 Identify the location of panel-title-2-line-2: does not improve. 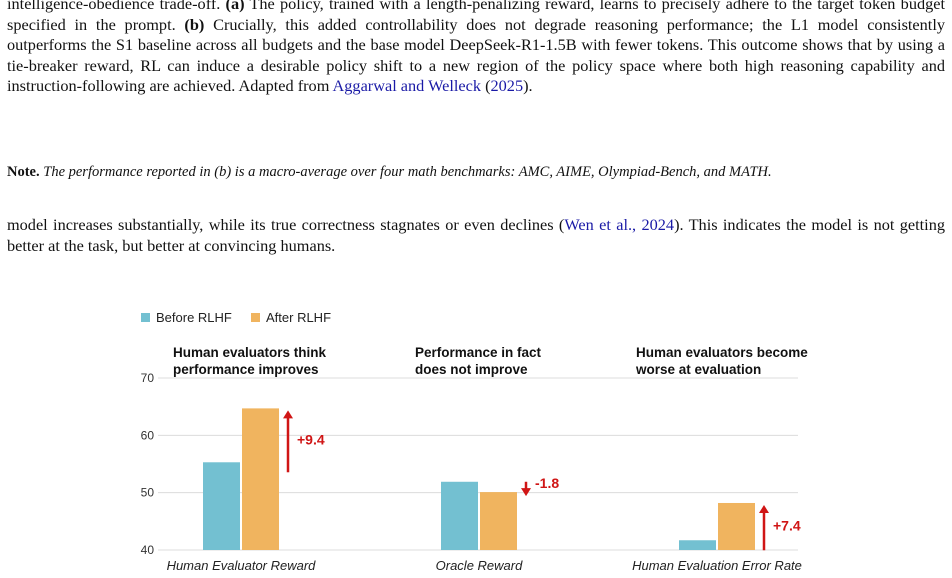
(471, 369).